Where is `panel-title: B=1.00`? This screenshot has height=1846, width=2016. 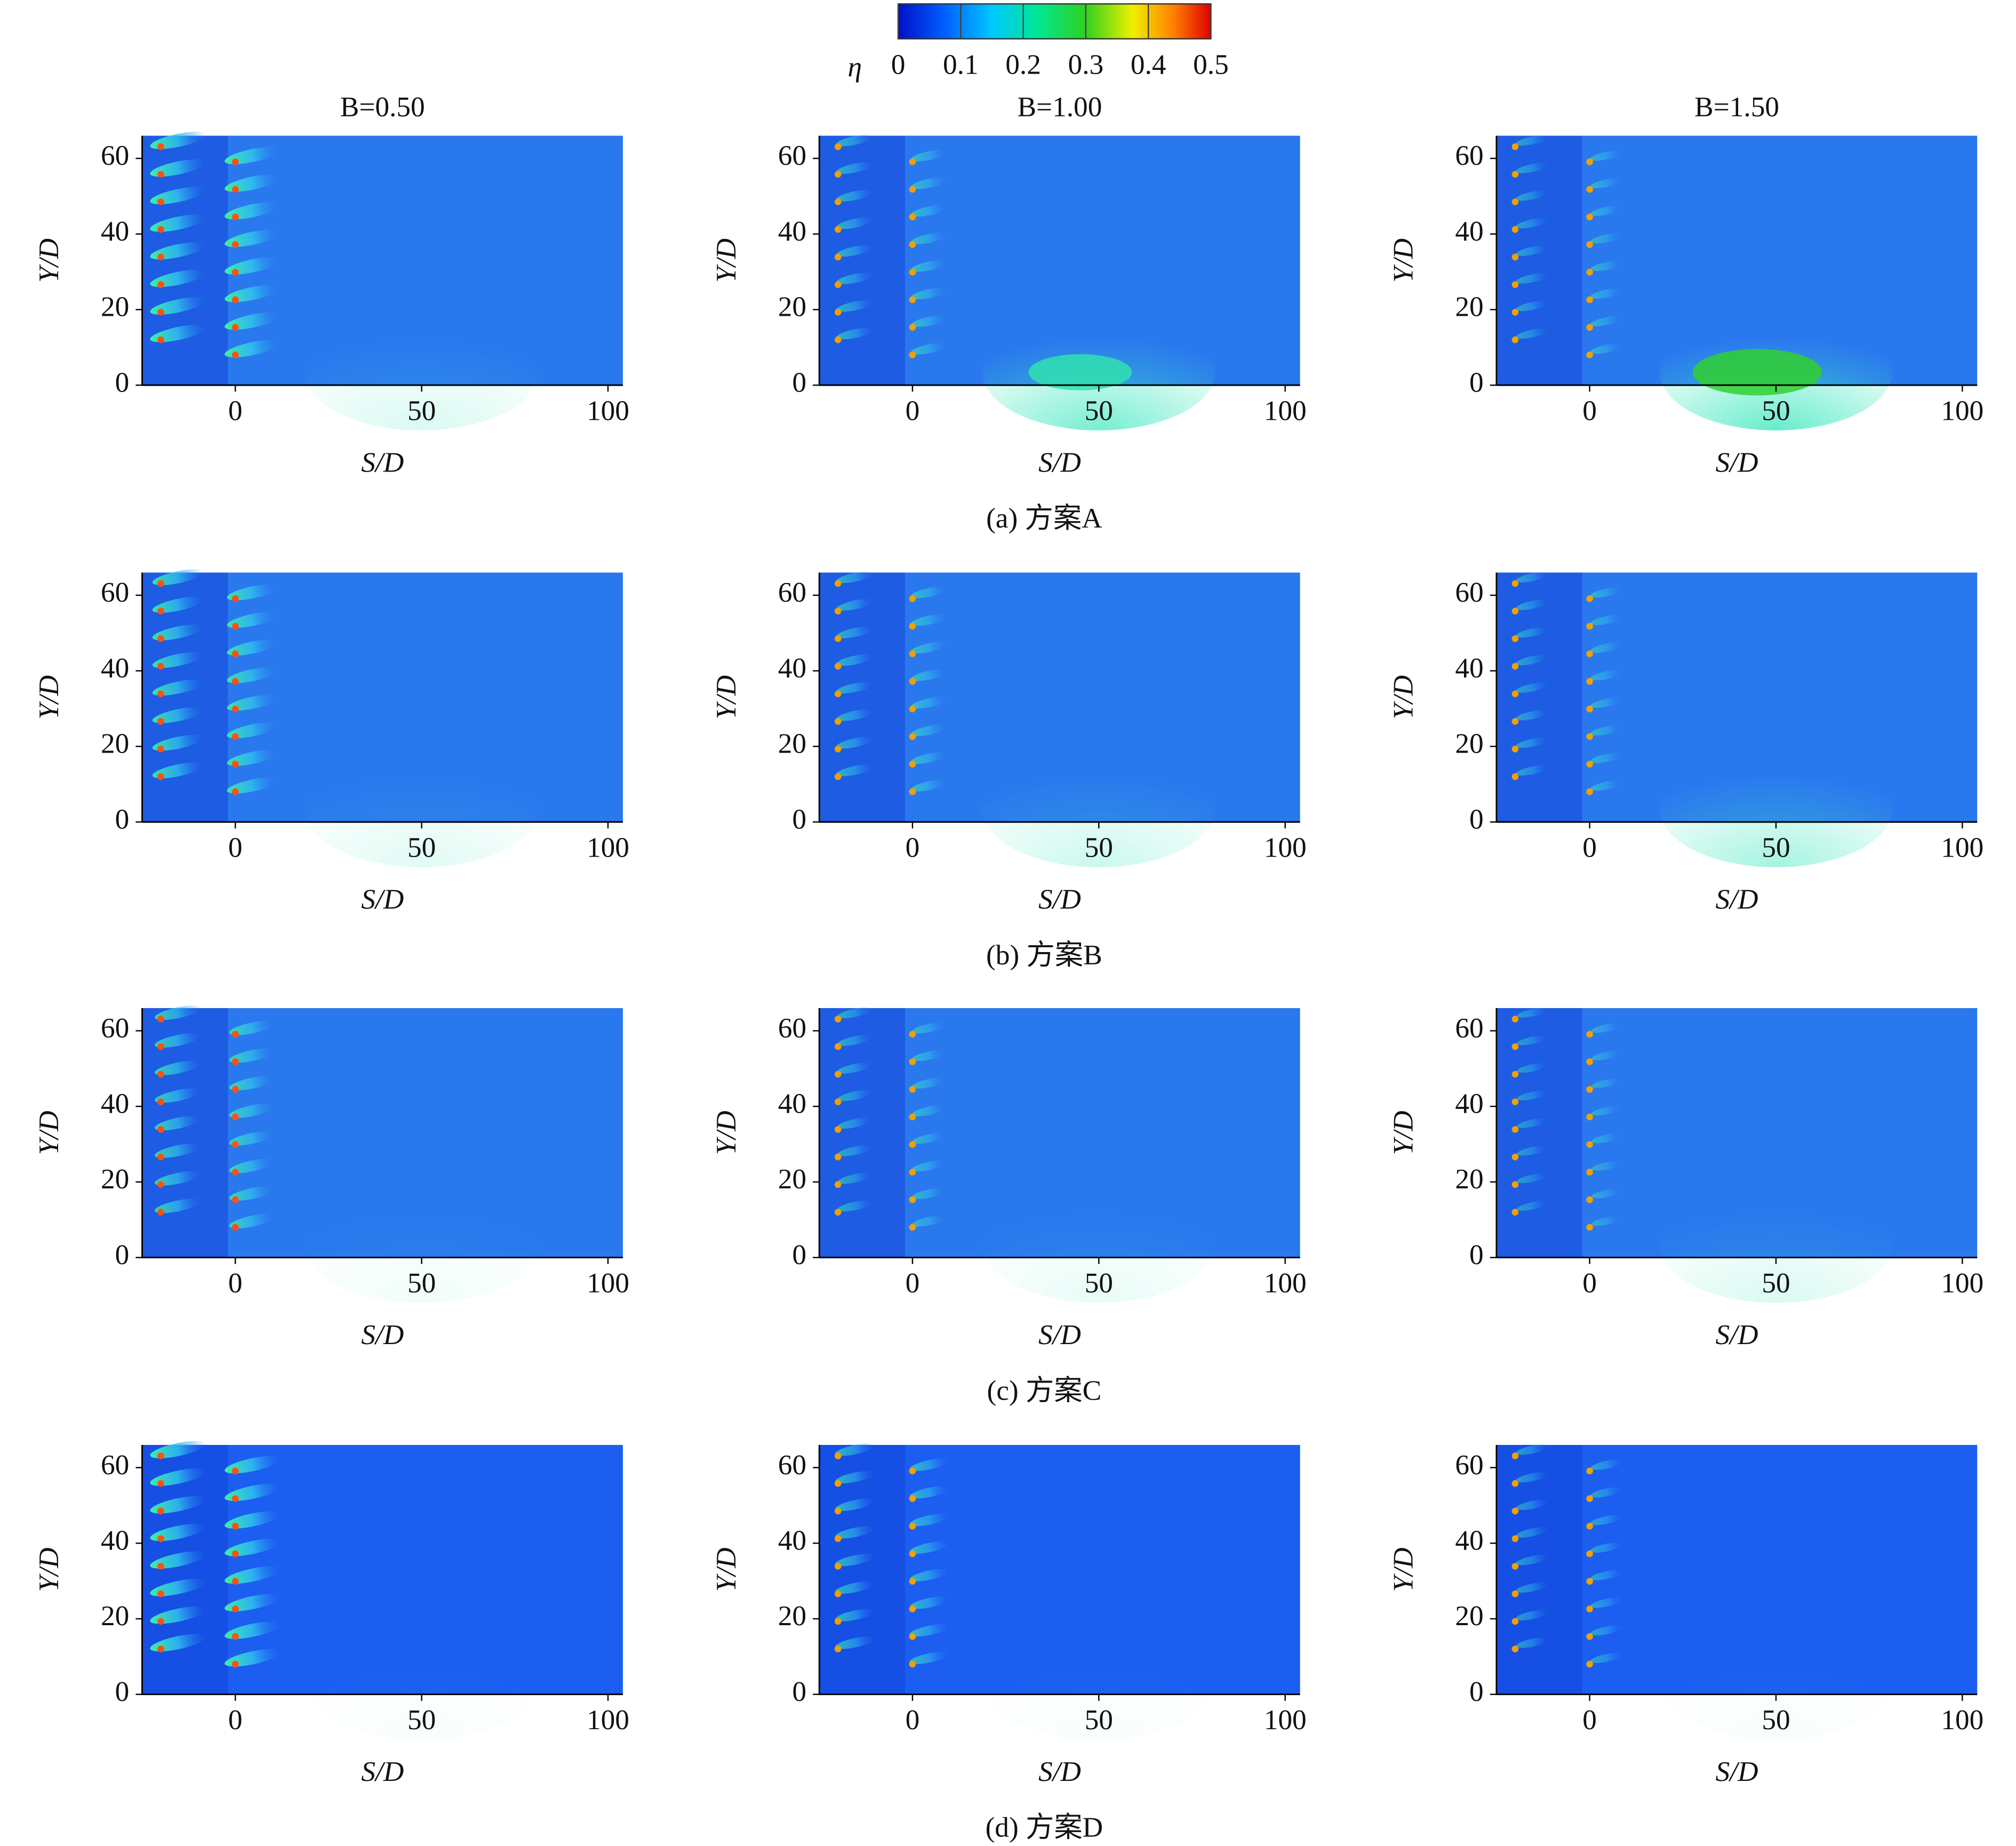 panel-title: B=1.00 is located at coordinates (1059, 107).